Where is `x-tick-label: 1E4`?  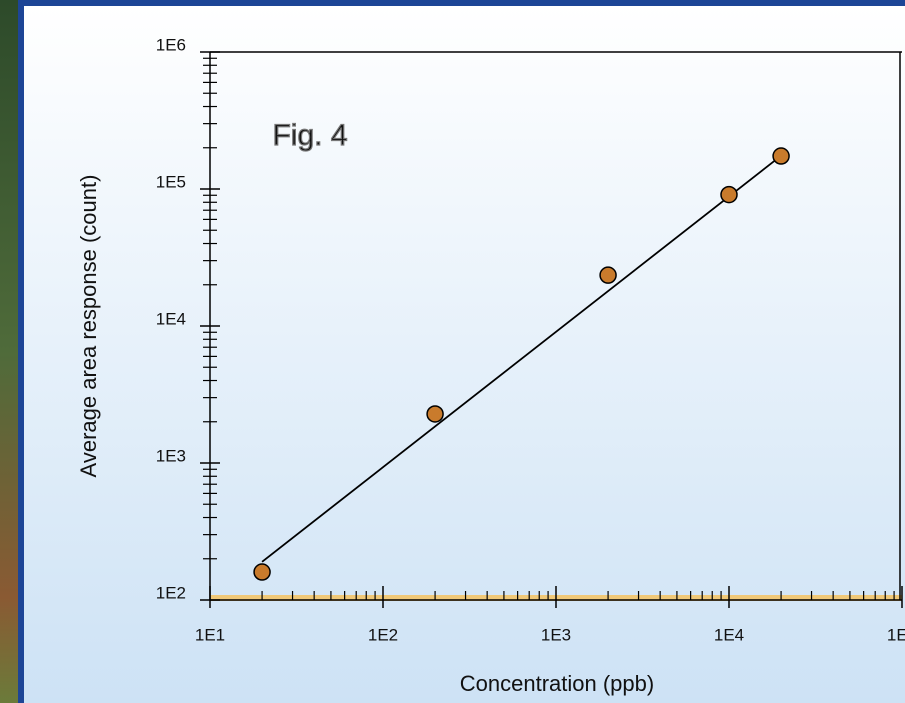
x-tick-label: 1E4 is located at coordinates (729, 634).